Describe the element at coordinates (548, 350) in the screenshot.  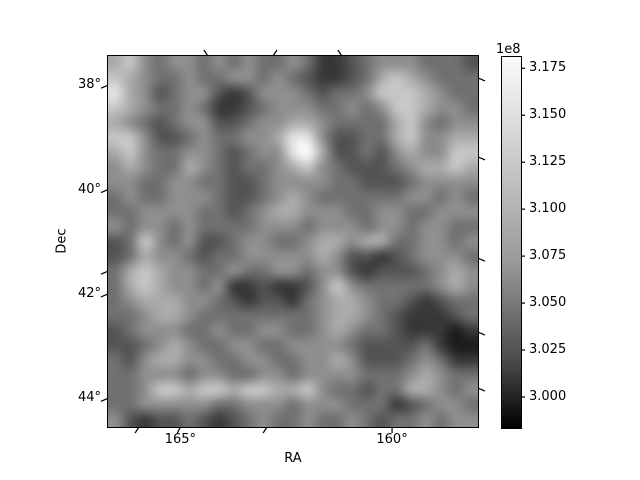
I see `colorbar-tick-label: 3.025` at that location.